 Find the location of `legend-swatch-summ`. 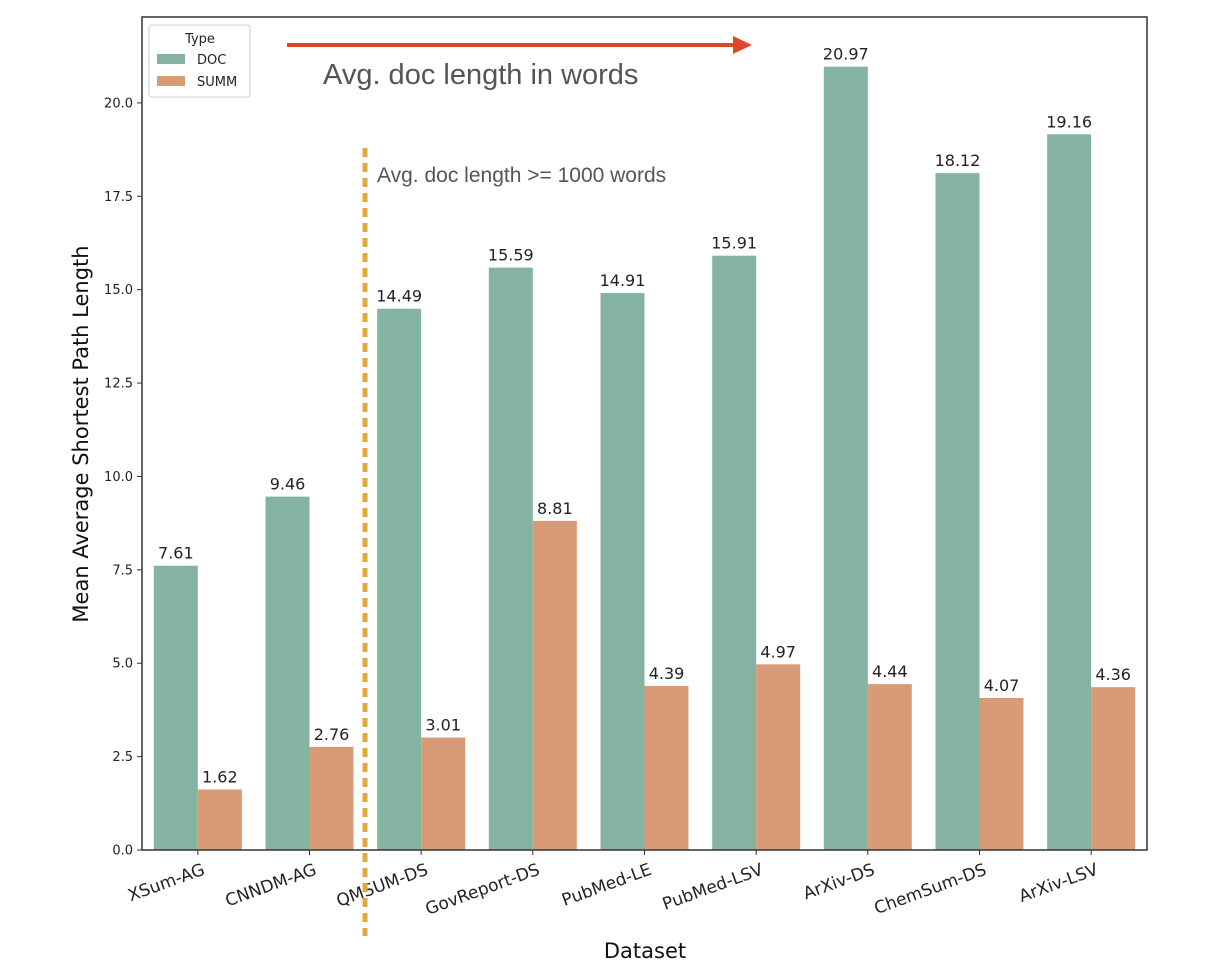

legend-swatch-summ is located at coordinates (171, 81).